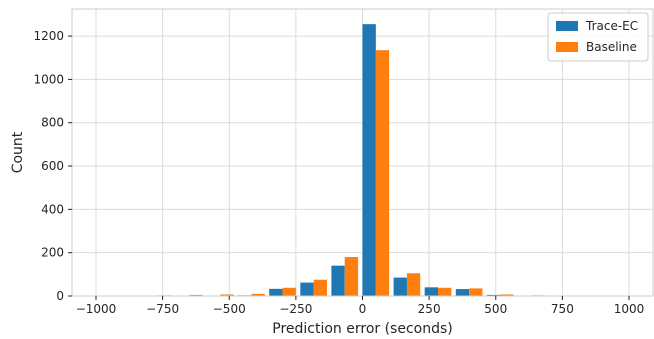 This screenshot has width=654, height=339. Describe the element at coordinates (429, 309) in the screenshot. I see `x-tick-label: 250` at that location.